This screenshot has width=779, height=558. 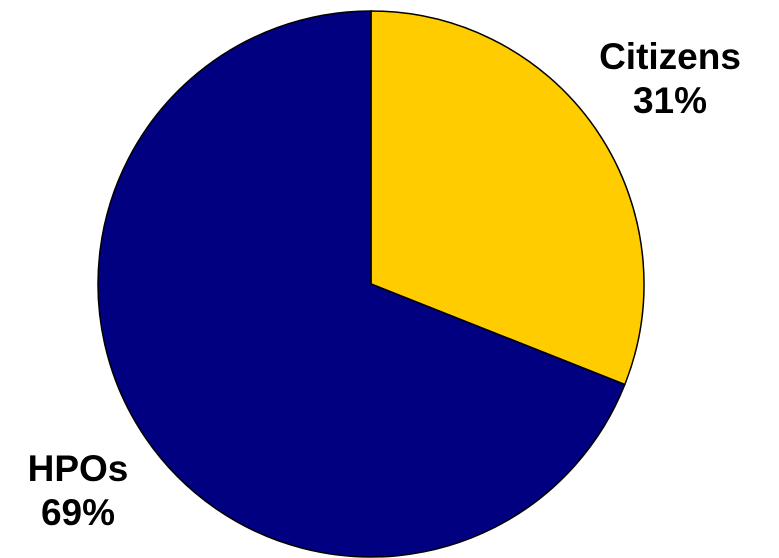 What do you see at coordinates (78, 491) in the screenshot?
I see `slice-label-hpos: HPOs 69%` at bounding box center [78, 491].